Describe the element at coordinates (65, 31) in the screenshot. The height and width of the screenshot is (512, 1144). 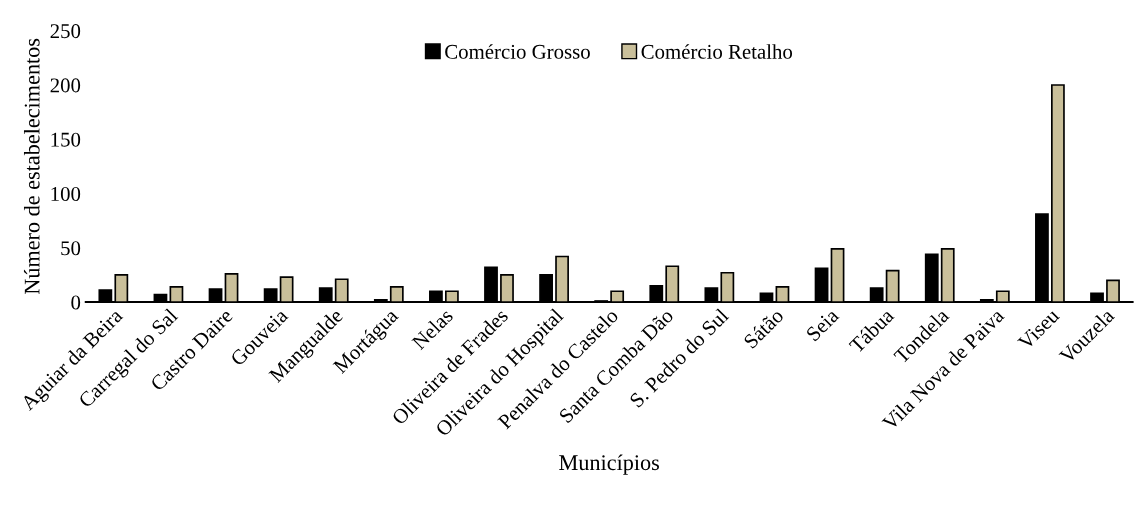
I see `y-tick-label: 250` at that location.